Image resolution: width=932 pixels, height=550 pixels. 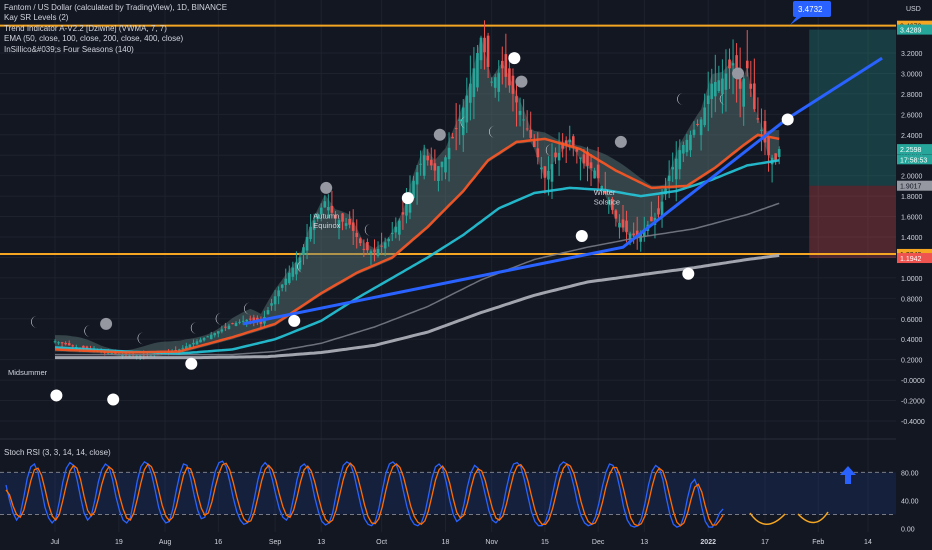 I want to click on time-tick-label: 2022, so click(x=708, y=542).